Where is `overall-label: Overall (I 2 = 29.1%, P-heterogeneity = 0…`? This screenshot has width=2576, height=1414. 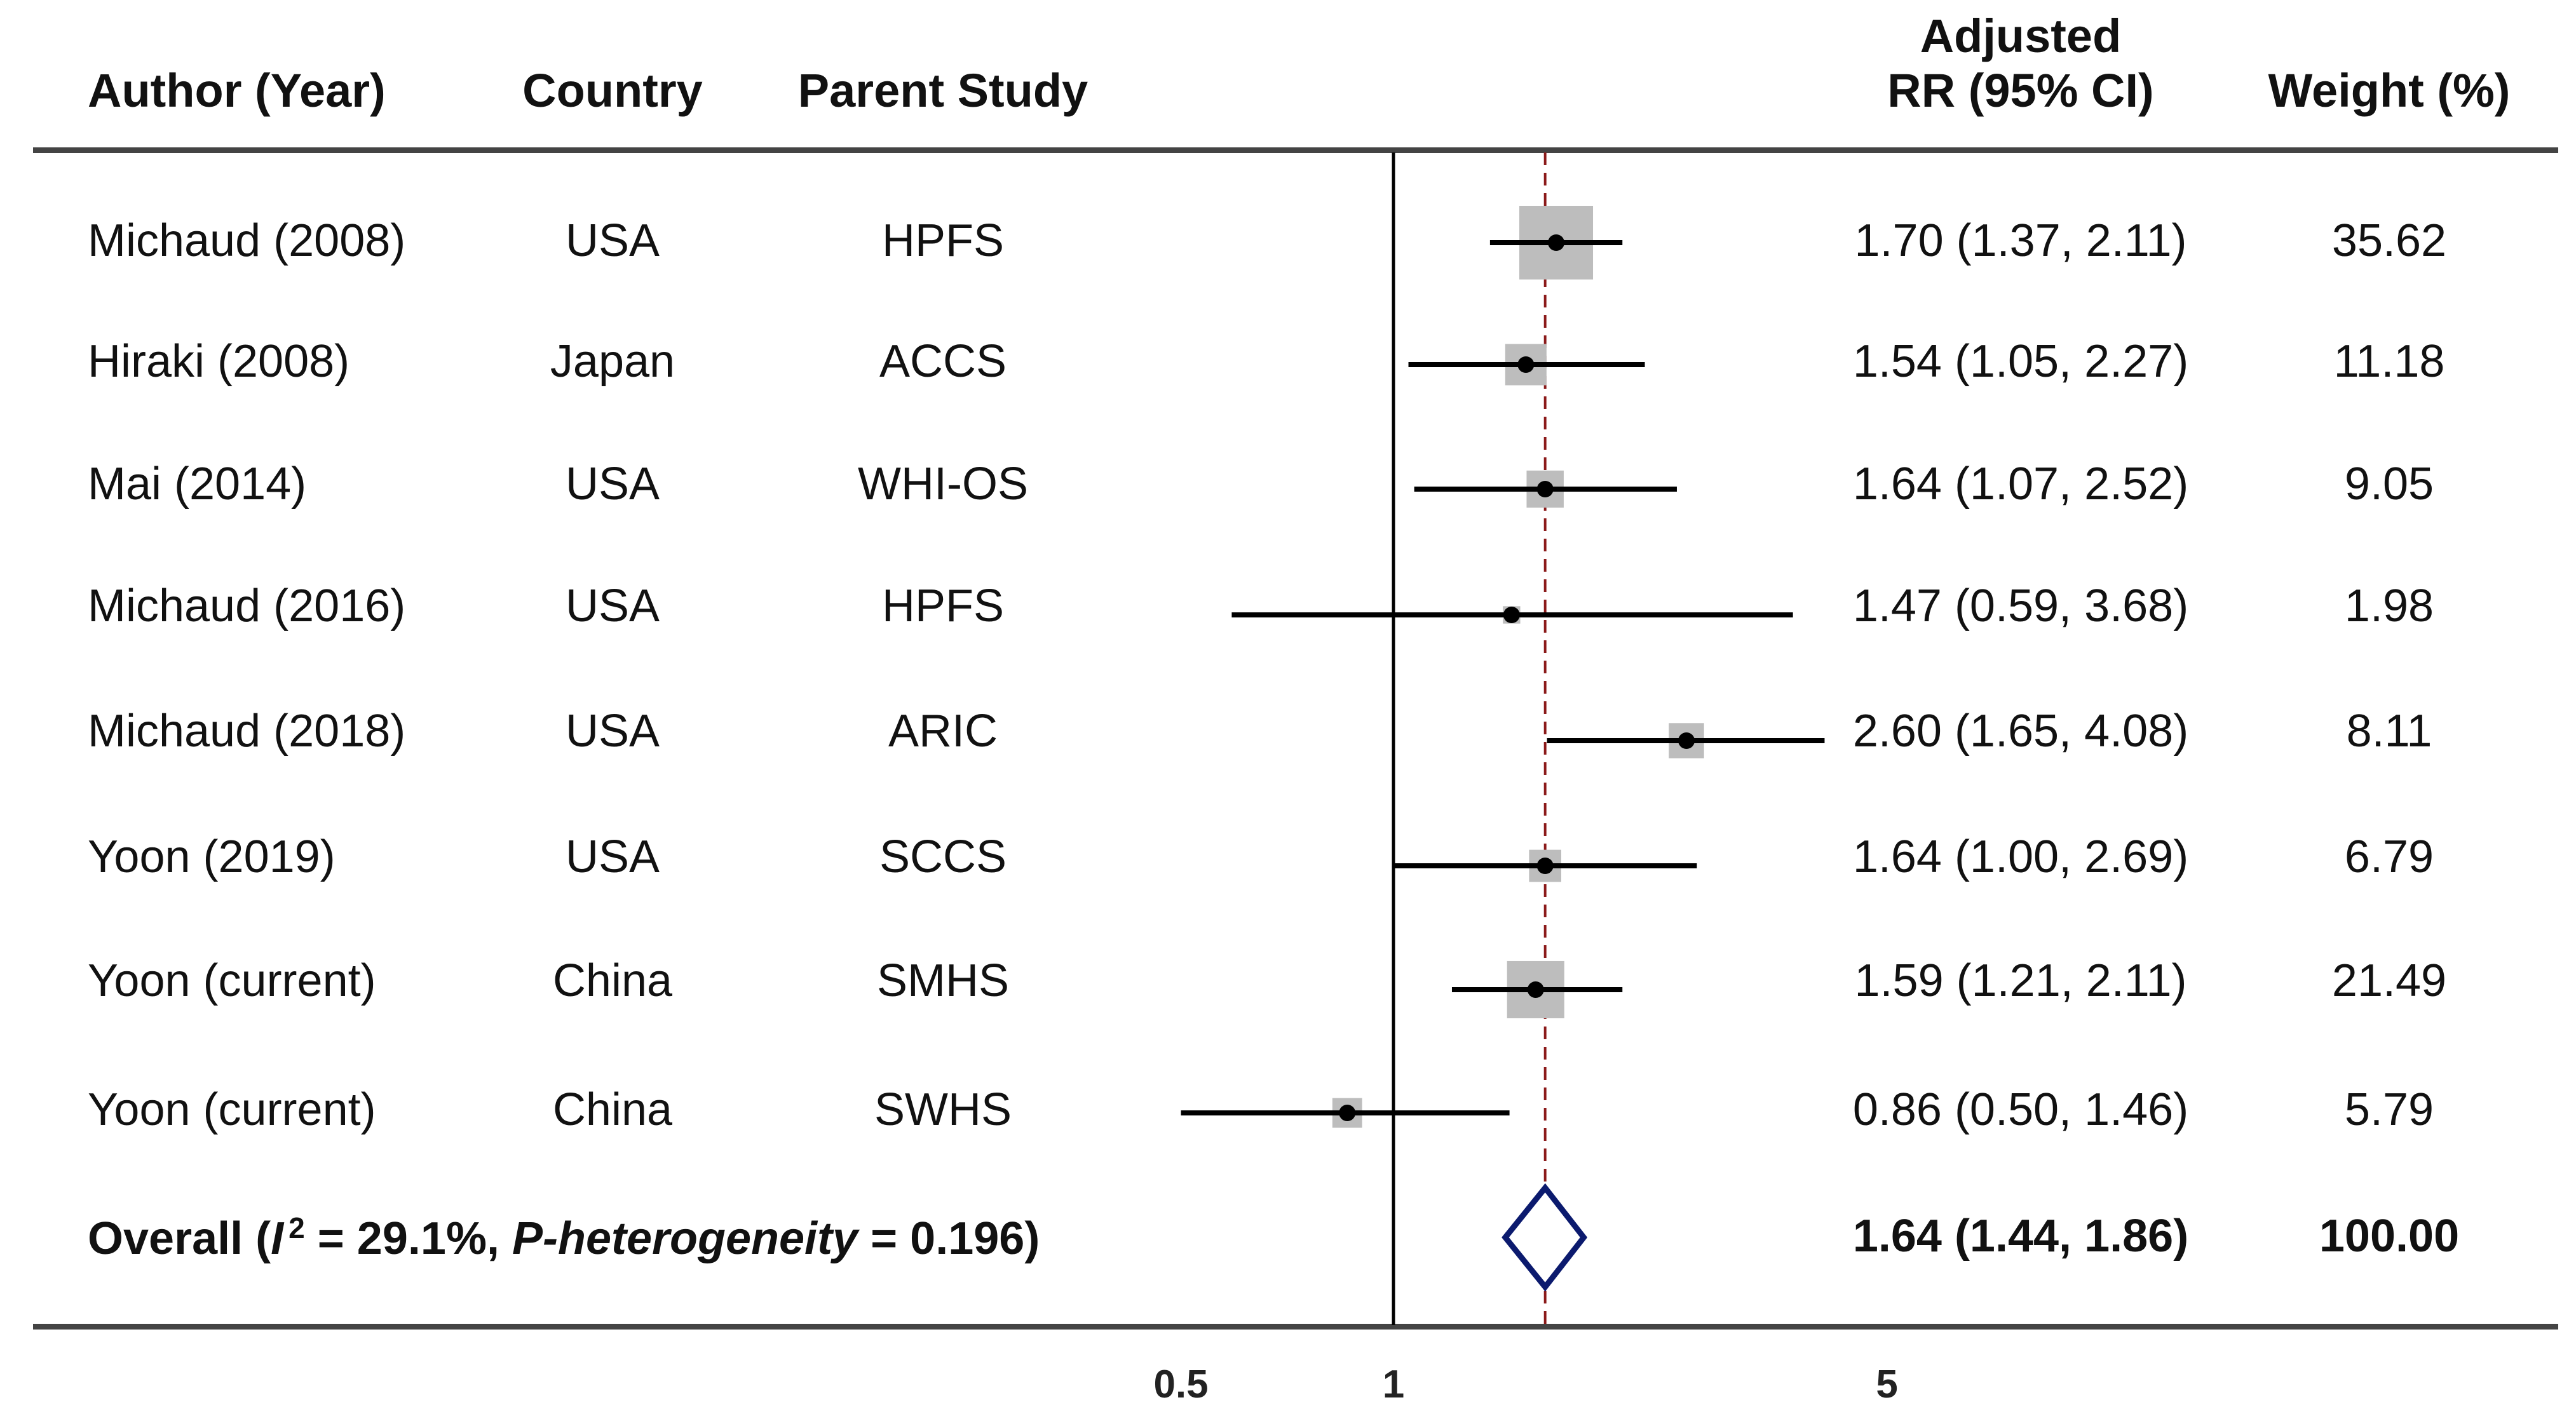
overall-label: Overall (I 2 = 29.1%, P-heterogeneity = 0… is located at coordinates (564, 1237).